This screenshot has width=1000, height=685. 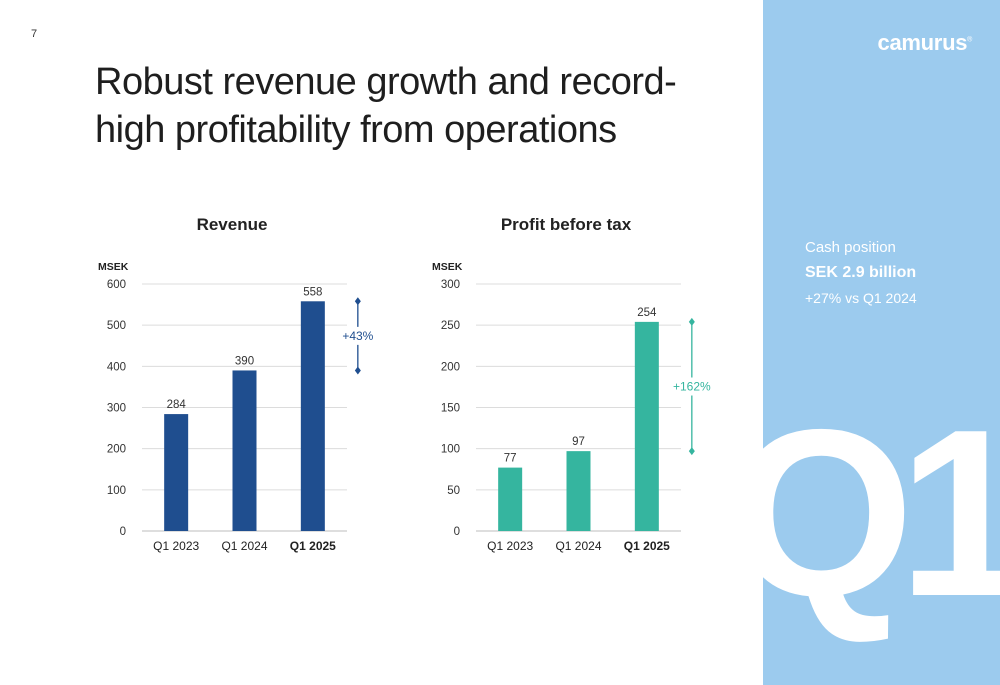 I want to click on revenue-data-label: 284, so click(x=177, y=405).